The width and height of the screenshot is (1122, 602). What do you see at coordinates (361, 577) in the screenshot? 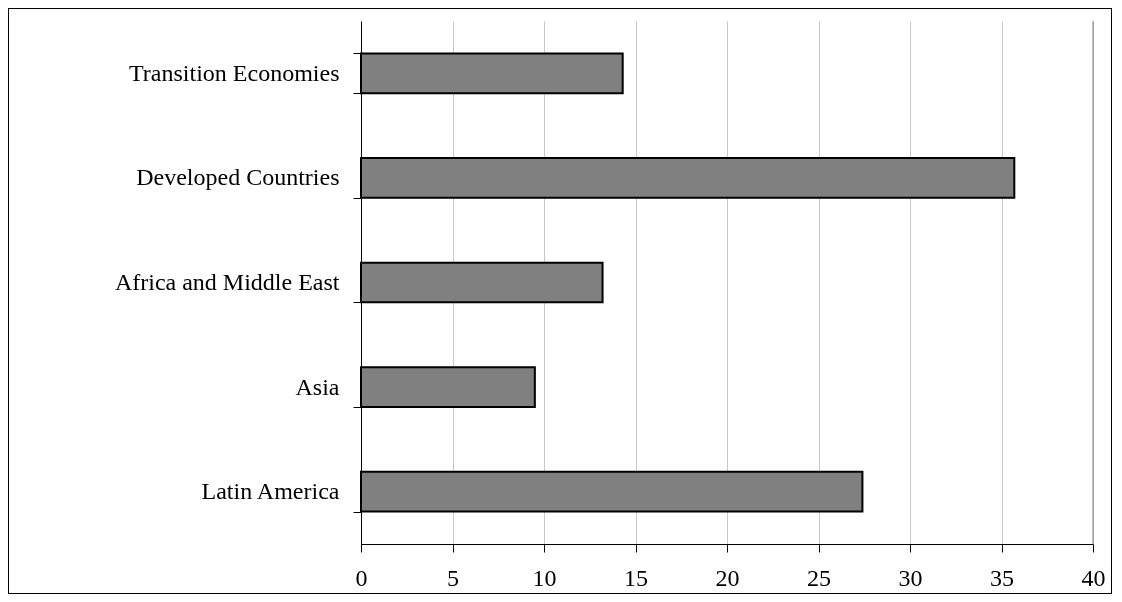
I see `x-tick-label: 0` at bounding box center [361, 577].